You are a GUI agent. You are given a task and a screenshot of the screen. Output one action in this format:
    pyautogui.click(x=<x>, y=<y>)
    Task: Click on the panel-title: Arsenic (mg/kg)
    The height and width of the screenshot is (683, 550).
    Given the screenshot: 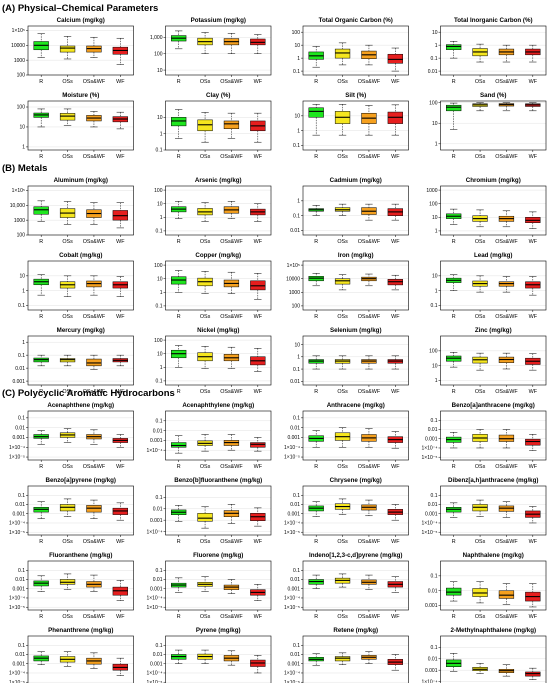 What is the action you would take?
    pyautogui.click(x=218, y=180)
    